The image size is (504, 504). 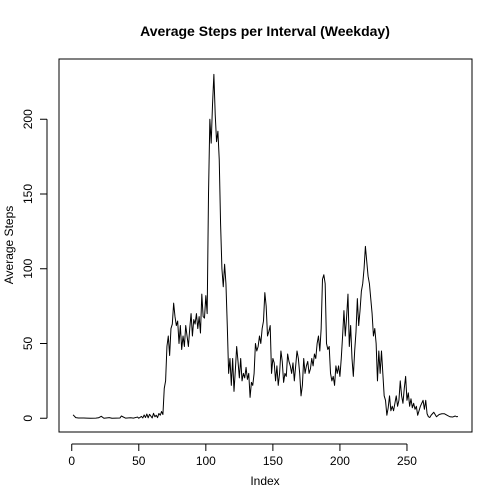 I want to click on x-tick-label: 0, so click(x=71, y=461).